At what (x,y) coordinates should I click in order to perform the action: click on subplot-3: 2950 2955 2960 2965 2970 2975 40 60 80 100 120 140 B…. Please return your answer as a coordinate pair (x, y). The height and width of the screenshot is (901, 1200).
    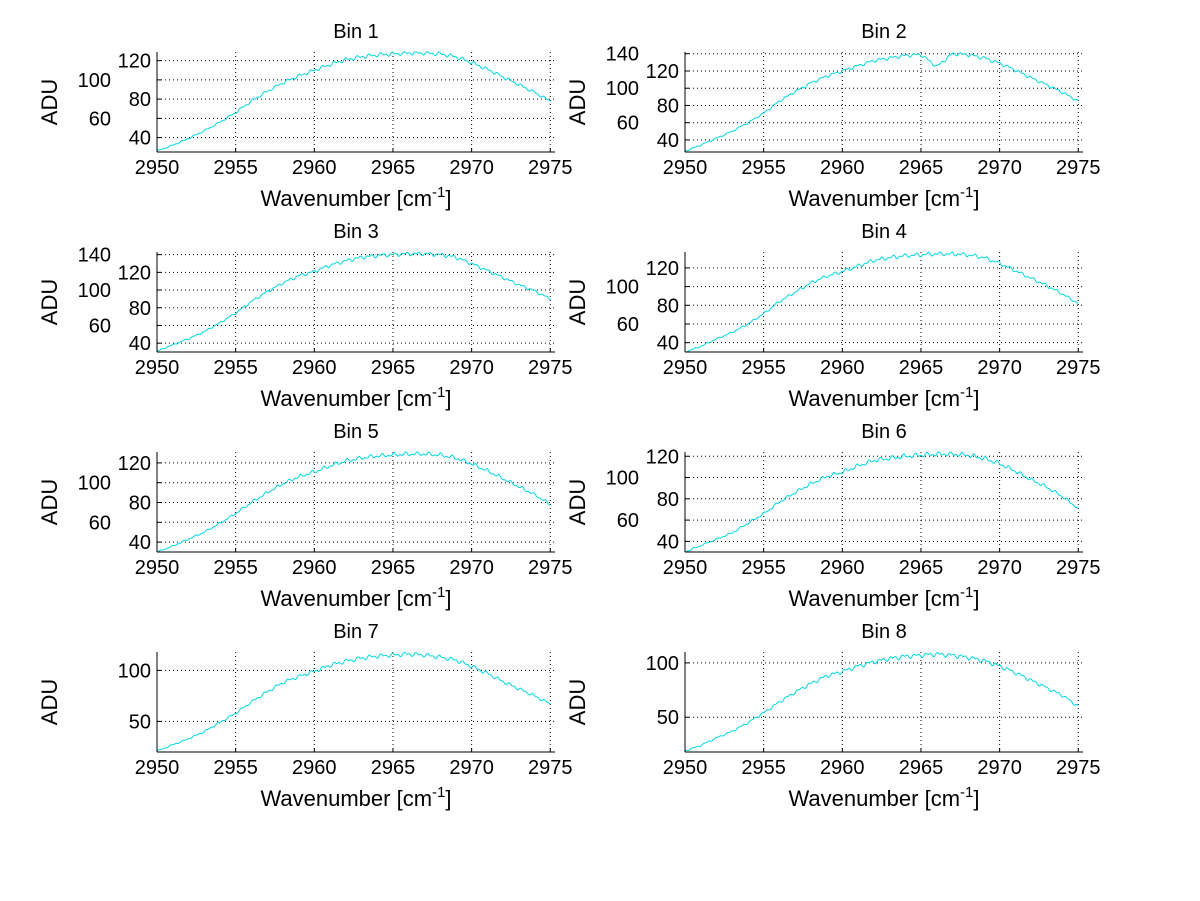
    Looking at the image, I should click on (305, 316).